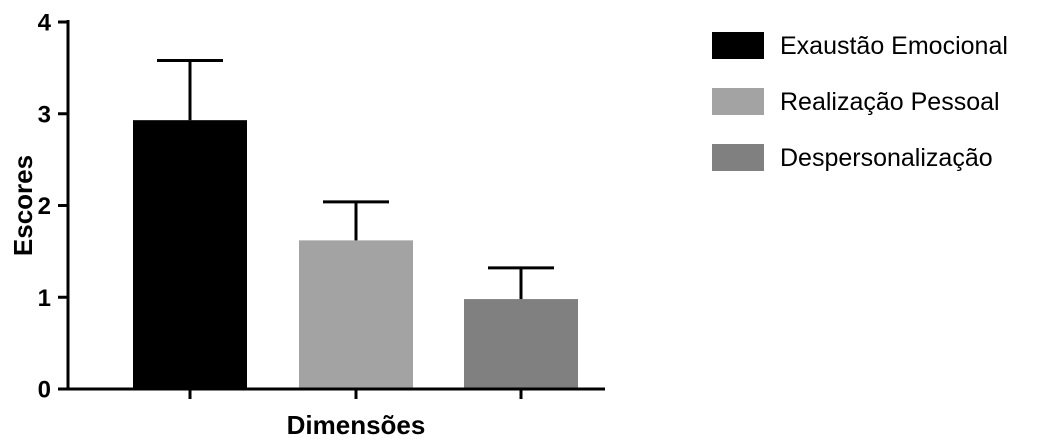  I want to click on legend-label-2: Realização Pessoal, so click(890, 102).